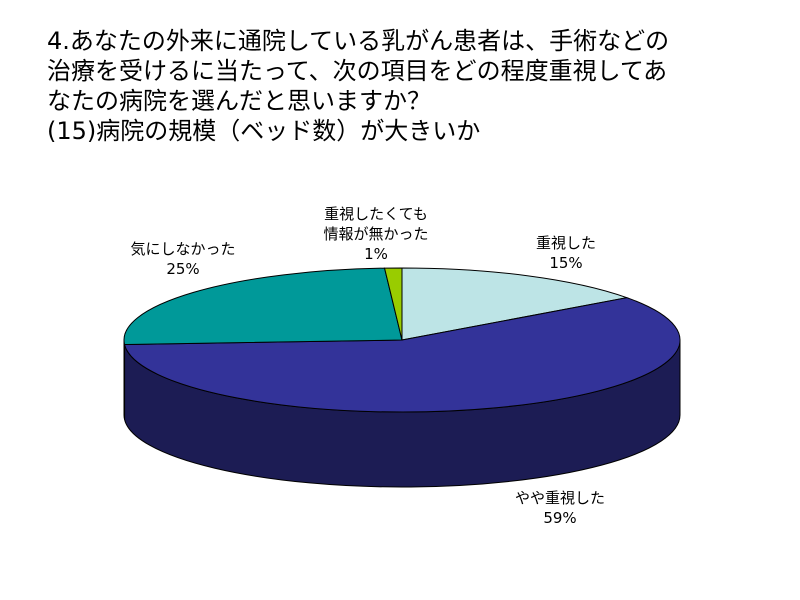 Image resolution: width=800 pixels, height=600 pixels. Describe the element at coordinates (375, 234) in the screenshot. I see `slice-label-3: 重視したくても情報が無かった 1%` at that location.